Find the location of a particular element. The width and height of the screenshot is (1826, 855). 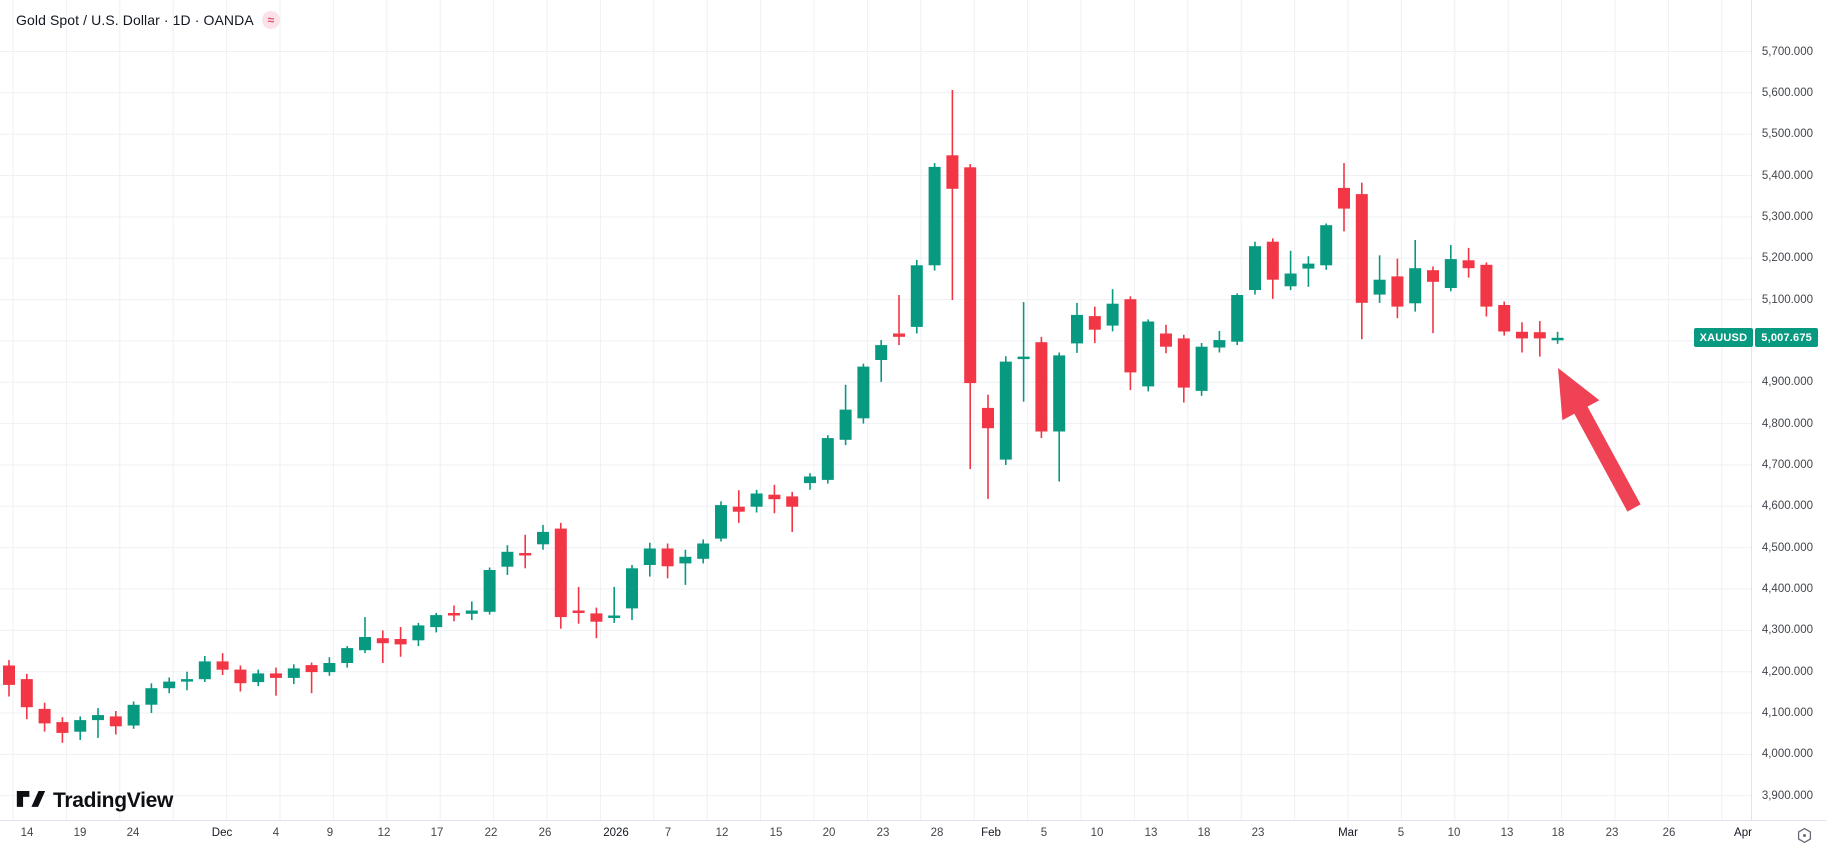

time-tick-label: 20 is located at coordinates (829, 833).